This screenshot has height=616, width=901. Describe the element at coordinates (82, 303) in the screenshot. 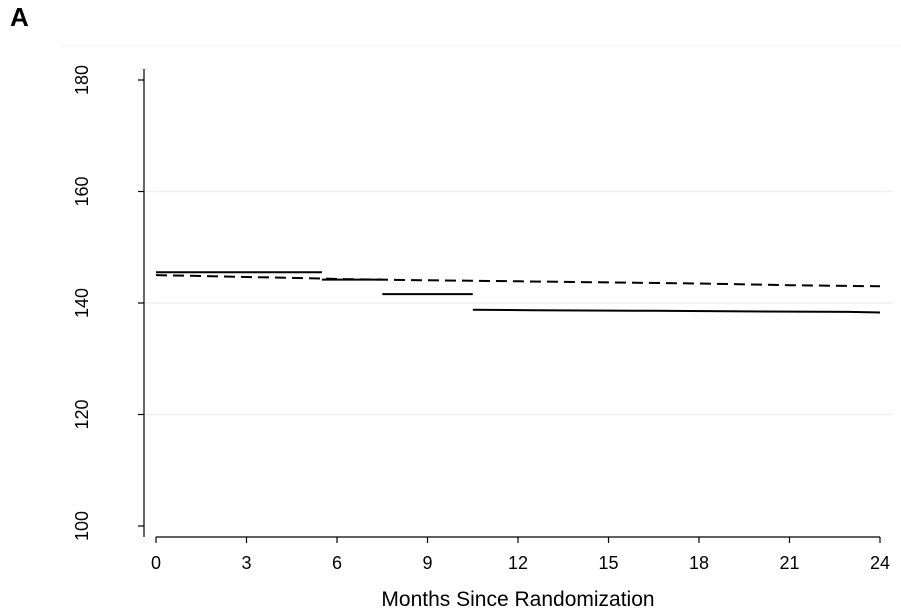

I see `y-tick-label: 140` at that location.